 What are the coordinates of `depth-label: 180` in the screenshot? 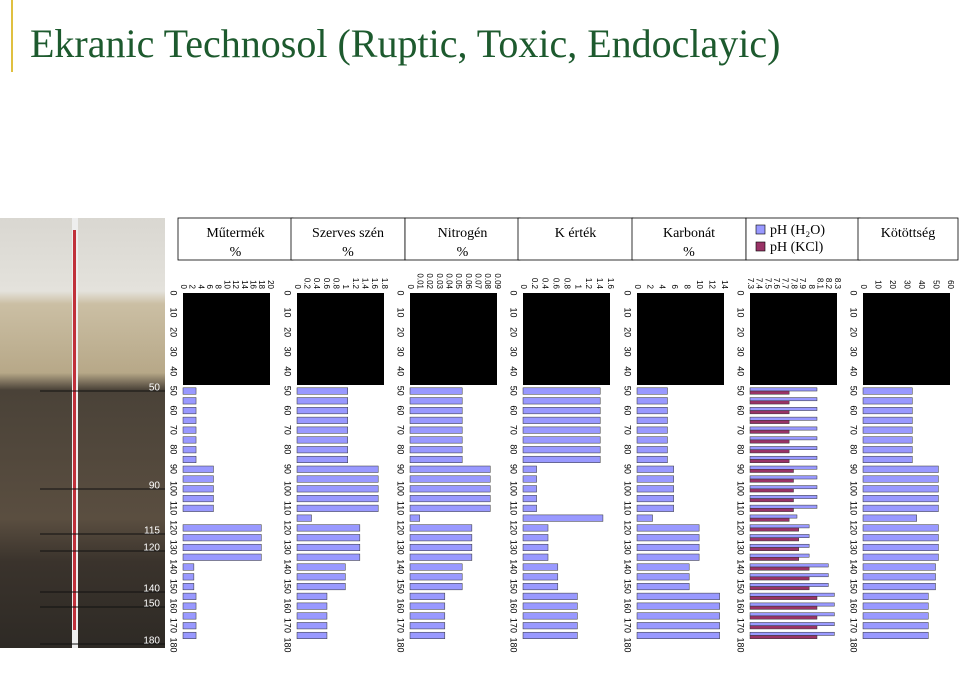 It's located at (151, 641).